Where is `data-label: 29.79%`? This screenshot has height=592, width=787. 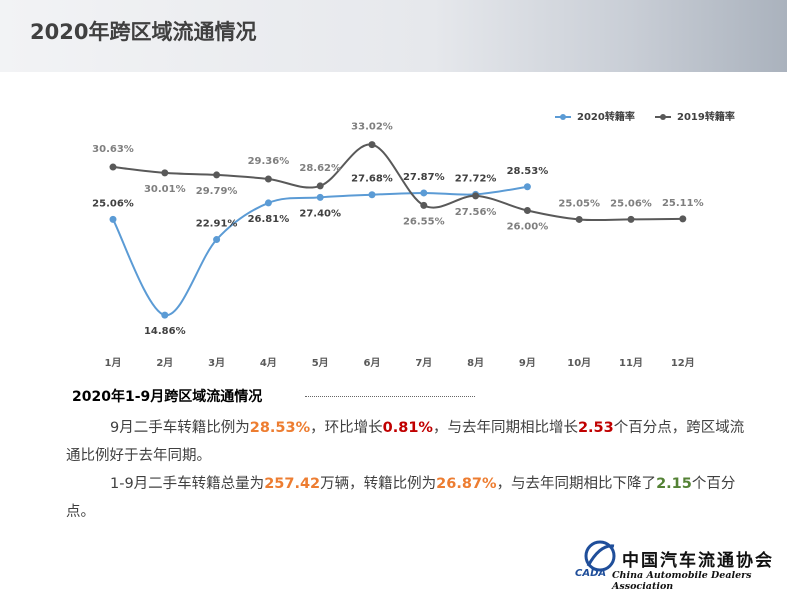
data-label: 29.79% is located at coordinates (217, 191).